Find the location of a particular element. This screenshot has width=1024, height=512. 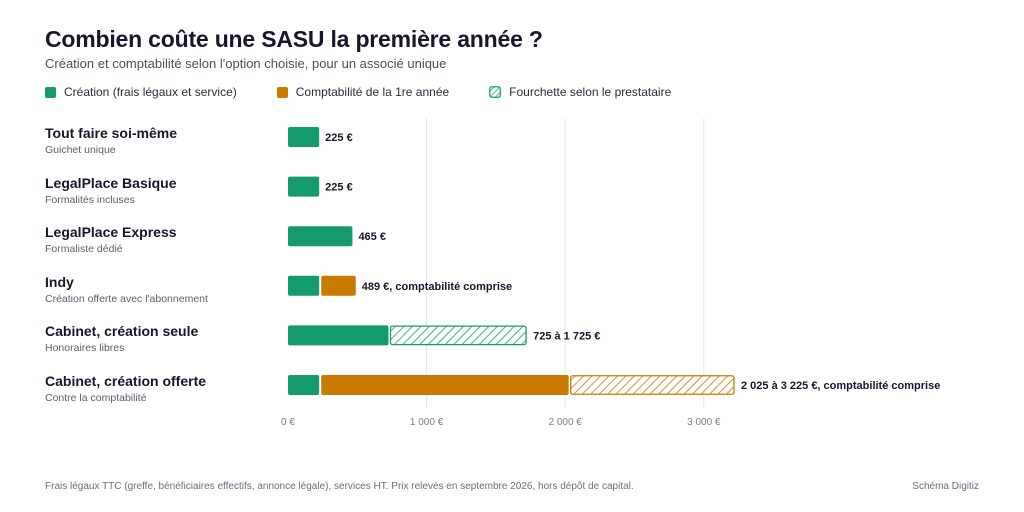

x-tick-label: 2 000 € is located at coordinates (566, 422).